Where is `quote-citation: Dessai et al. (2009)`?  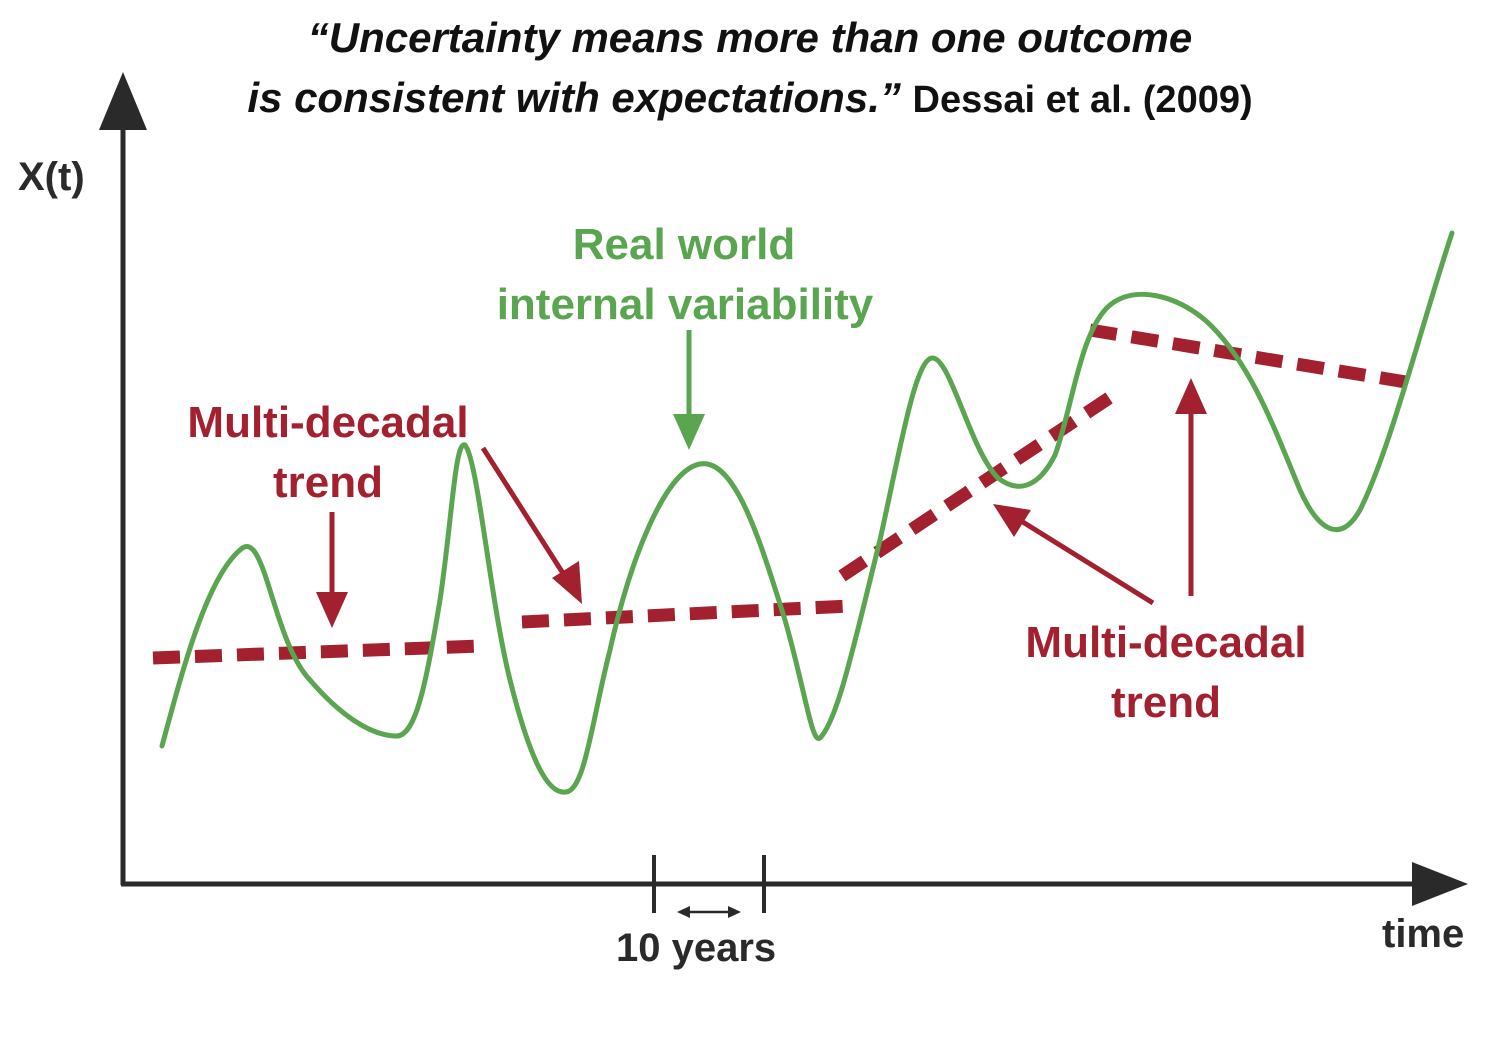
quote-citation: Dessai et al. (2009) is located at coordinates (1082, 100).